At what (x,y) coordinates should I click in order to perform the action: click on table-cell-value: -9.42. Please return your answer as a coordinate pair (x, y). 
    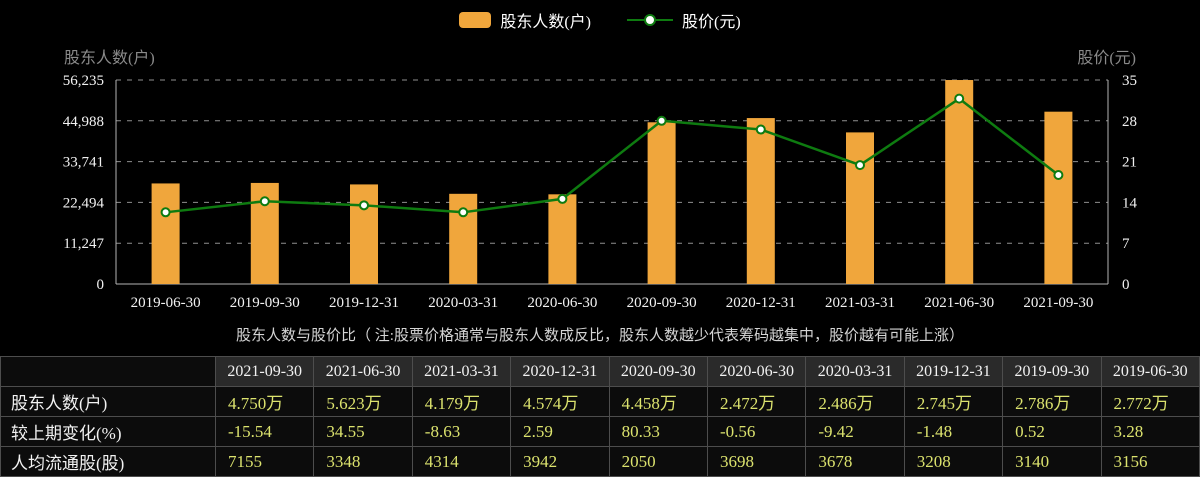
    Looking at the image, I should click on (855, 431).